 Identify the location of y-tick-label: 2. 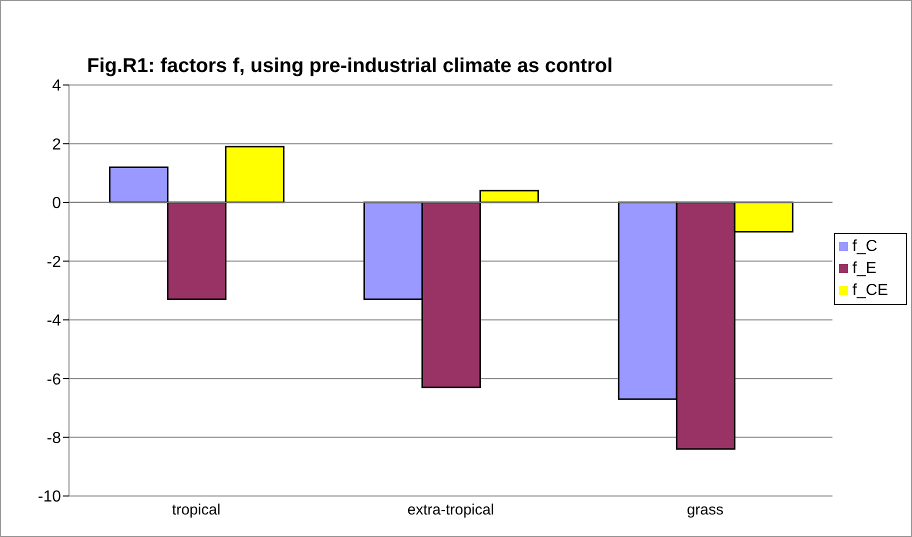
(57, 145).